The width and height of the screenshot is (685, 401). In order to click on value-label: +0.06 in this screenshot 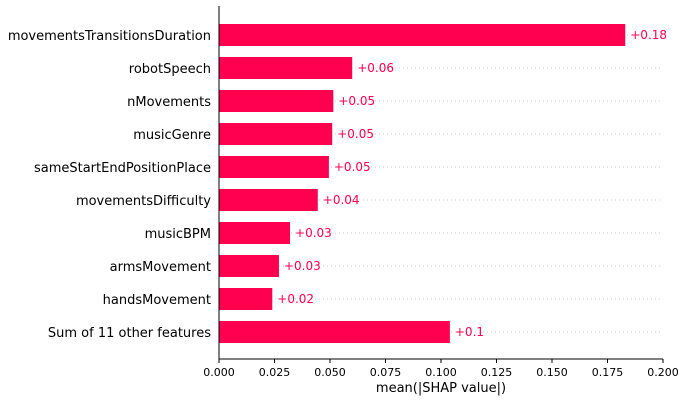, I will do `click(375, 68)`.